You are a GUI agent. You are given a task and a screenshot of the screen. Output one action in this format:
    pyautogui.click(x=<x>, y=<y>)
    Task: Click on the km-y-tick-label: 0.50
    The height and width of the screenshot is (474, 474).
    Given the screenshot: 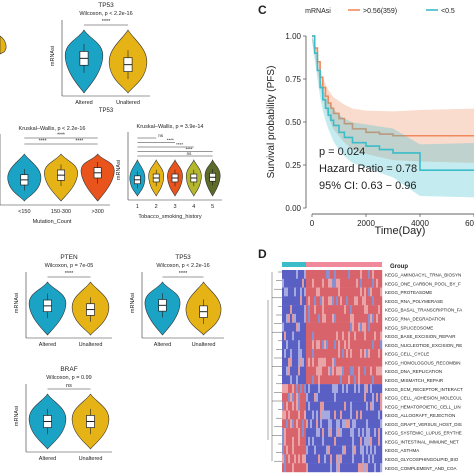 What is the action you would take?
    pyautogui.click(x=293, y=122)
    